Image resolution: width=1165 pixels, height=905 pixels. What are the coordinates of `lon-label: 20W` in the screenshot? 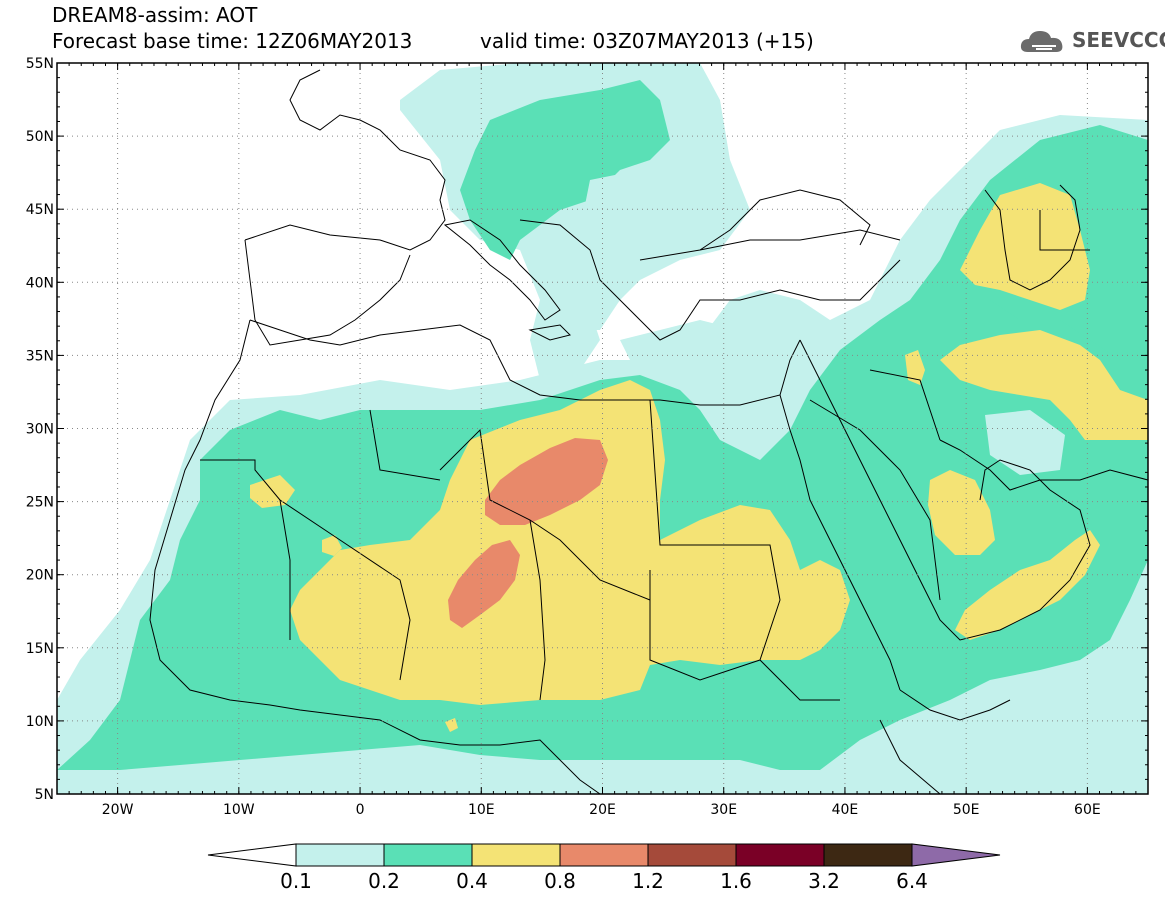 It's located at (118, 810).